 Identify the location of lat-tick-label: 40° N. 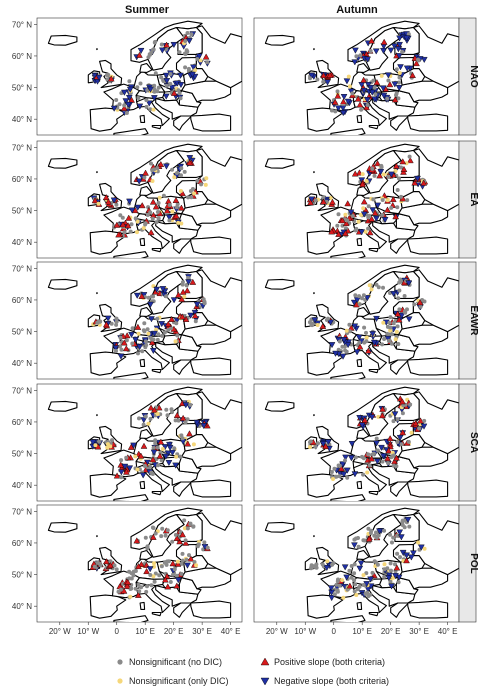
(22, 242).